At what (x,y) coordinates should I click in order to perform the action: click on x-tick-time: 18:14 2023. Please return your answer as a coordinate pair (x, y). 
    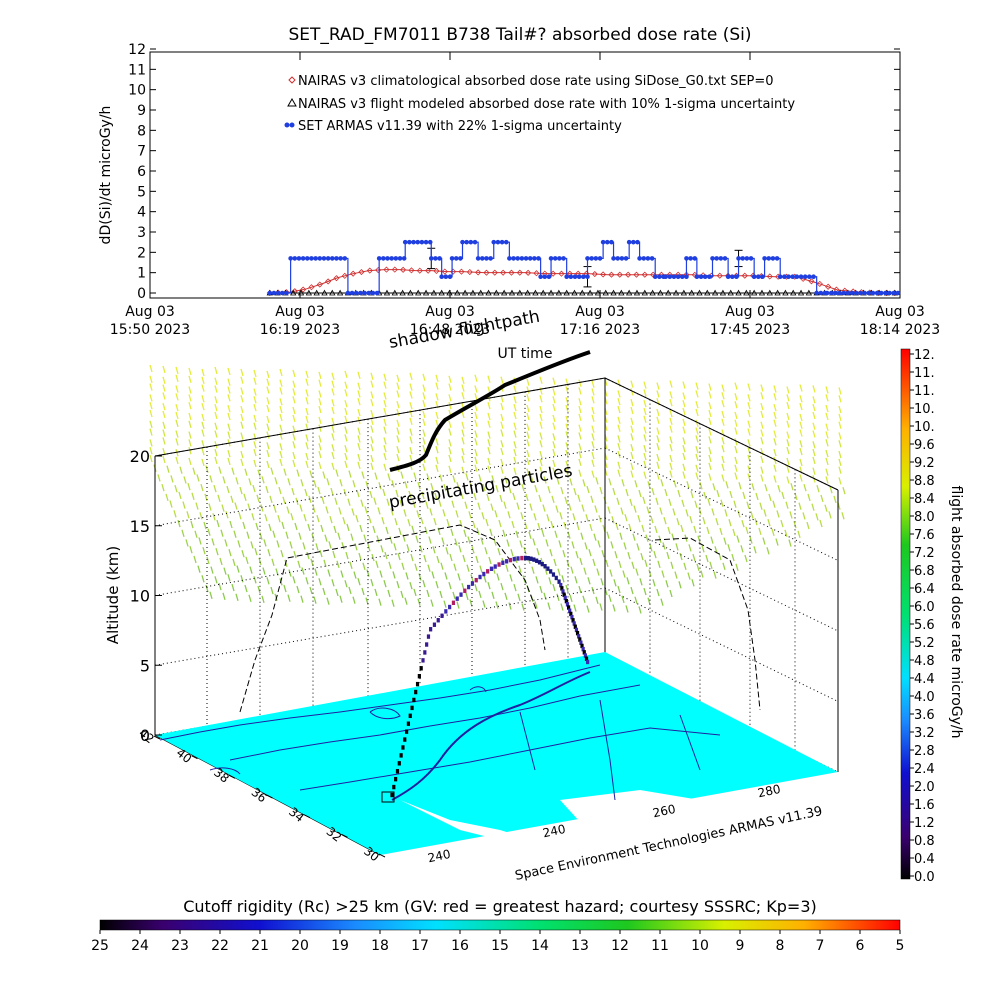
    Looking at the image, I should click on (900, 330).